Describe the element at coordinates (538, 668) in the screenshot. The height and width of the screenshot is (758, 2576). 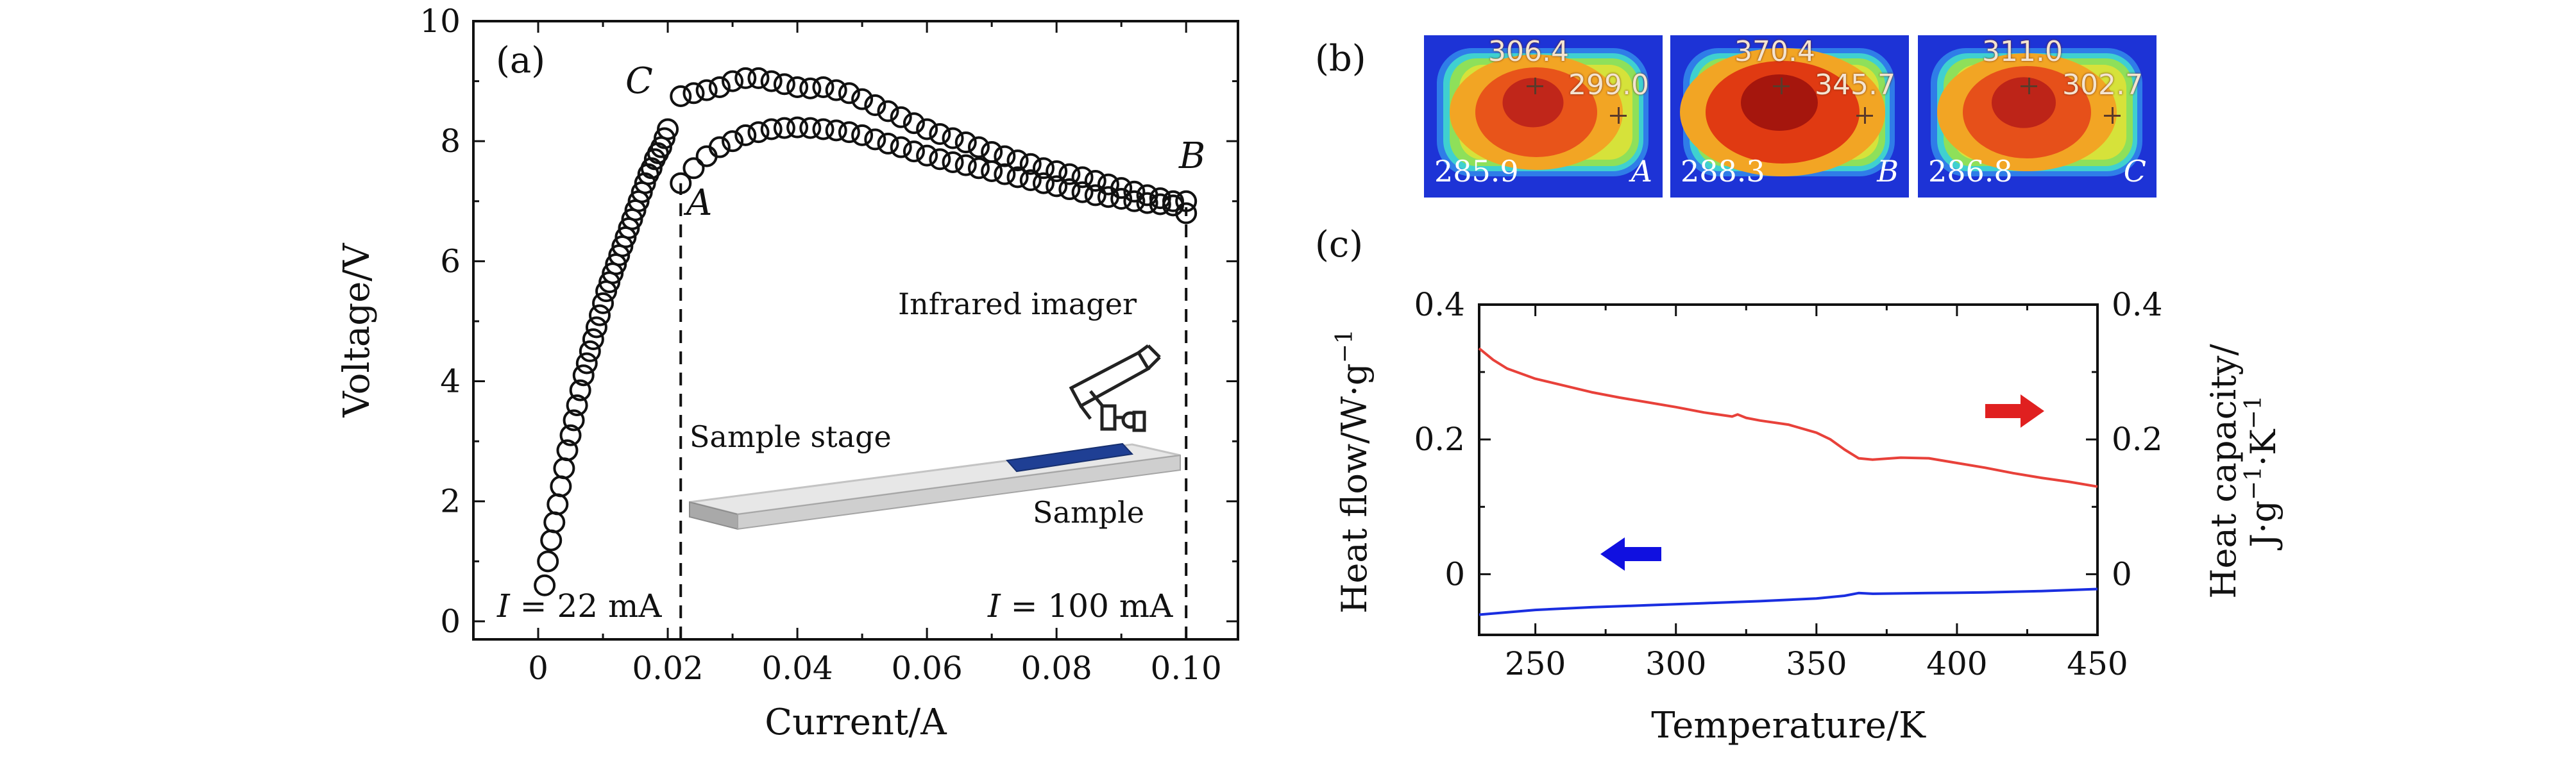
I see `x-tick-label-a: 0` at that location.